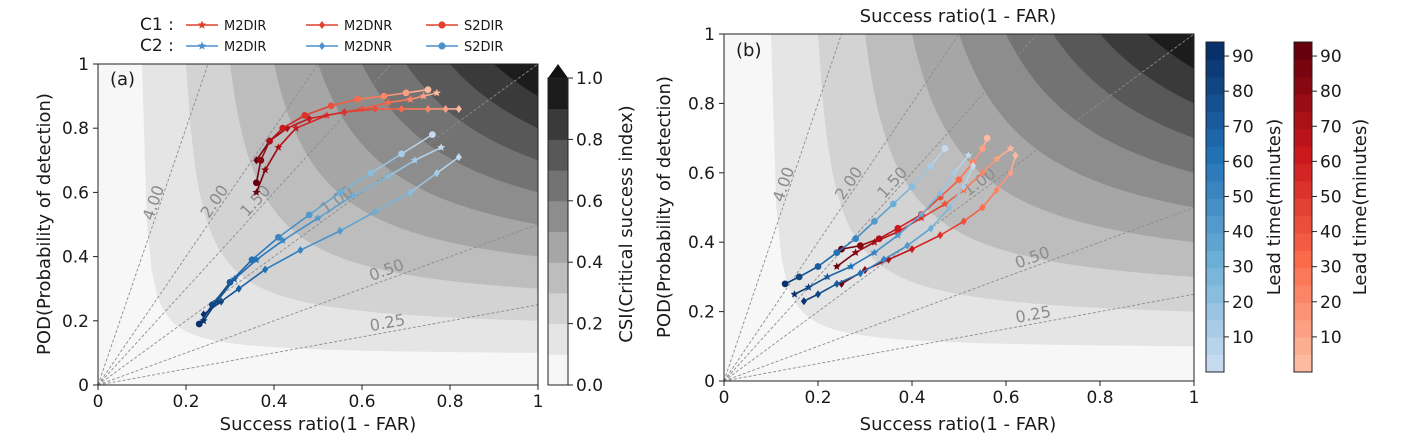 This screenshot has width=1422, height=435. I want to click on lead-time-colorbar-tick-label: 60, so click(1331, 162).